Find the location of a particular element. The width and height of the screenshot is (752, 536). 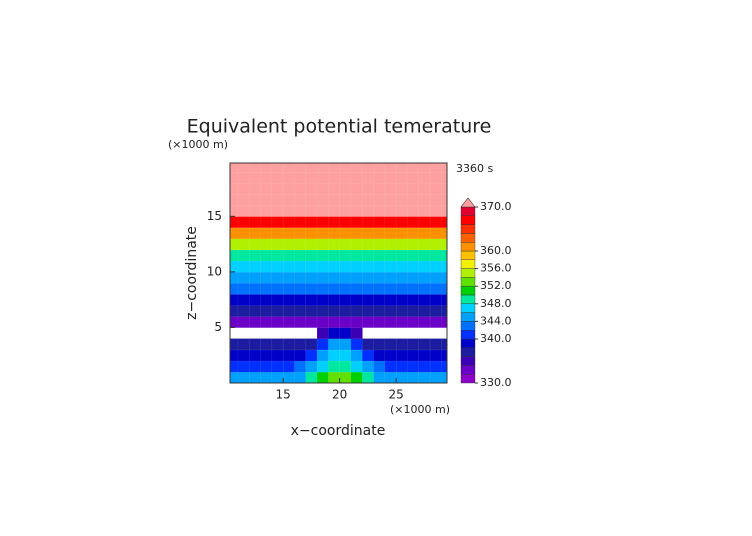

x-unit: (×1000 m) is located at coordinates (420, 409).